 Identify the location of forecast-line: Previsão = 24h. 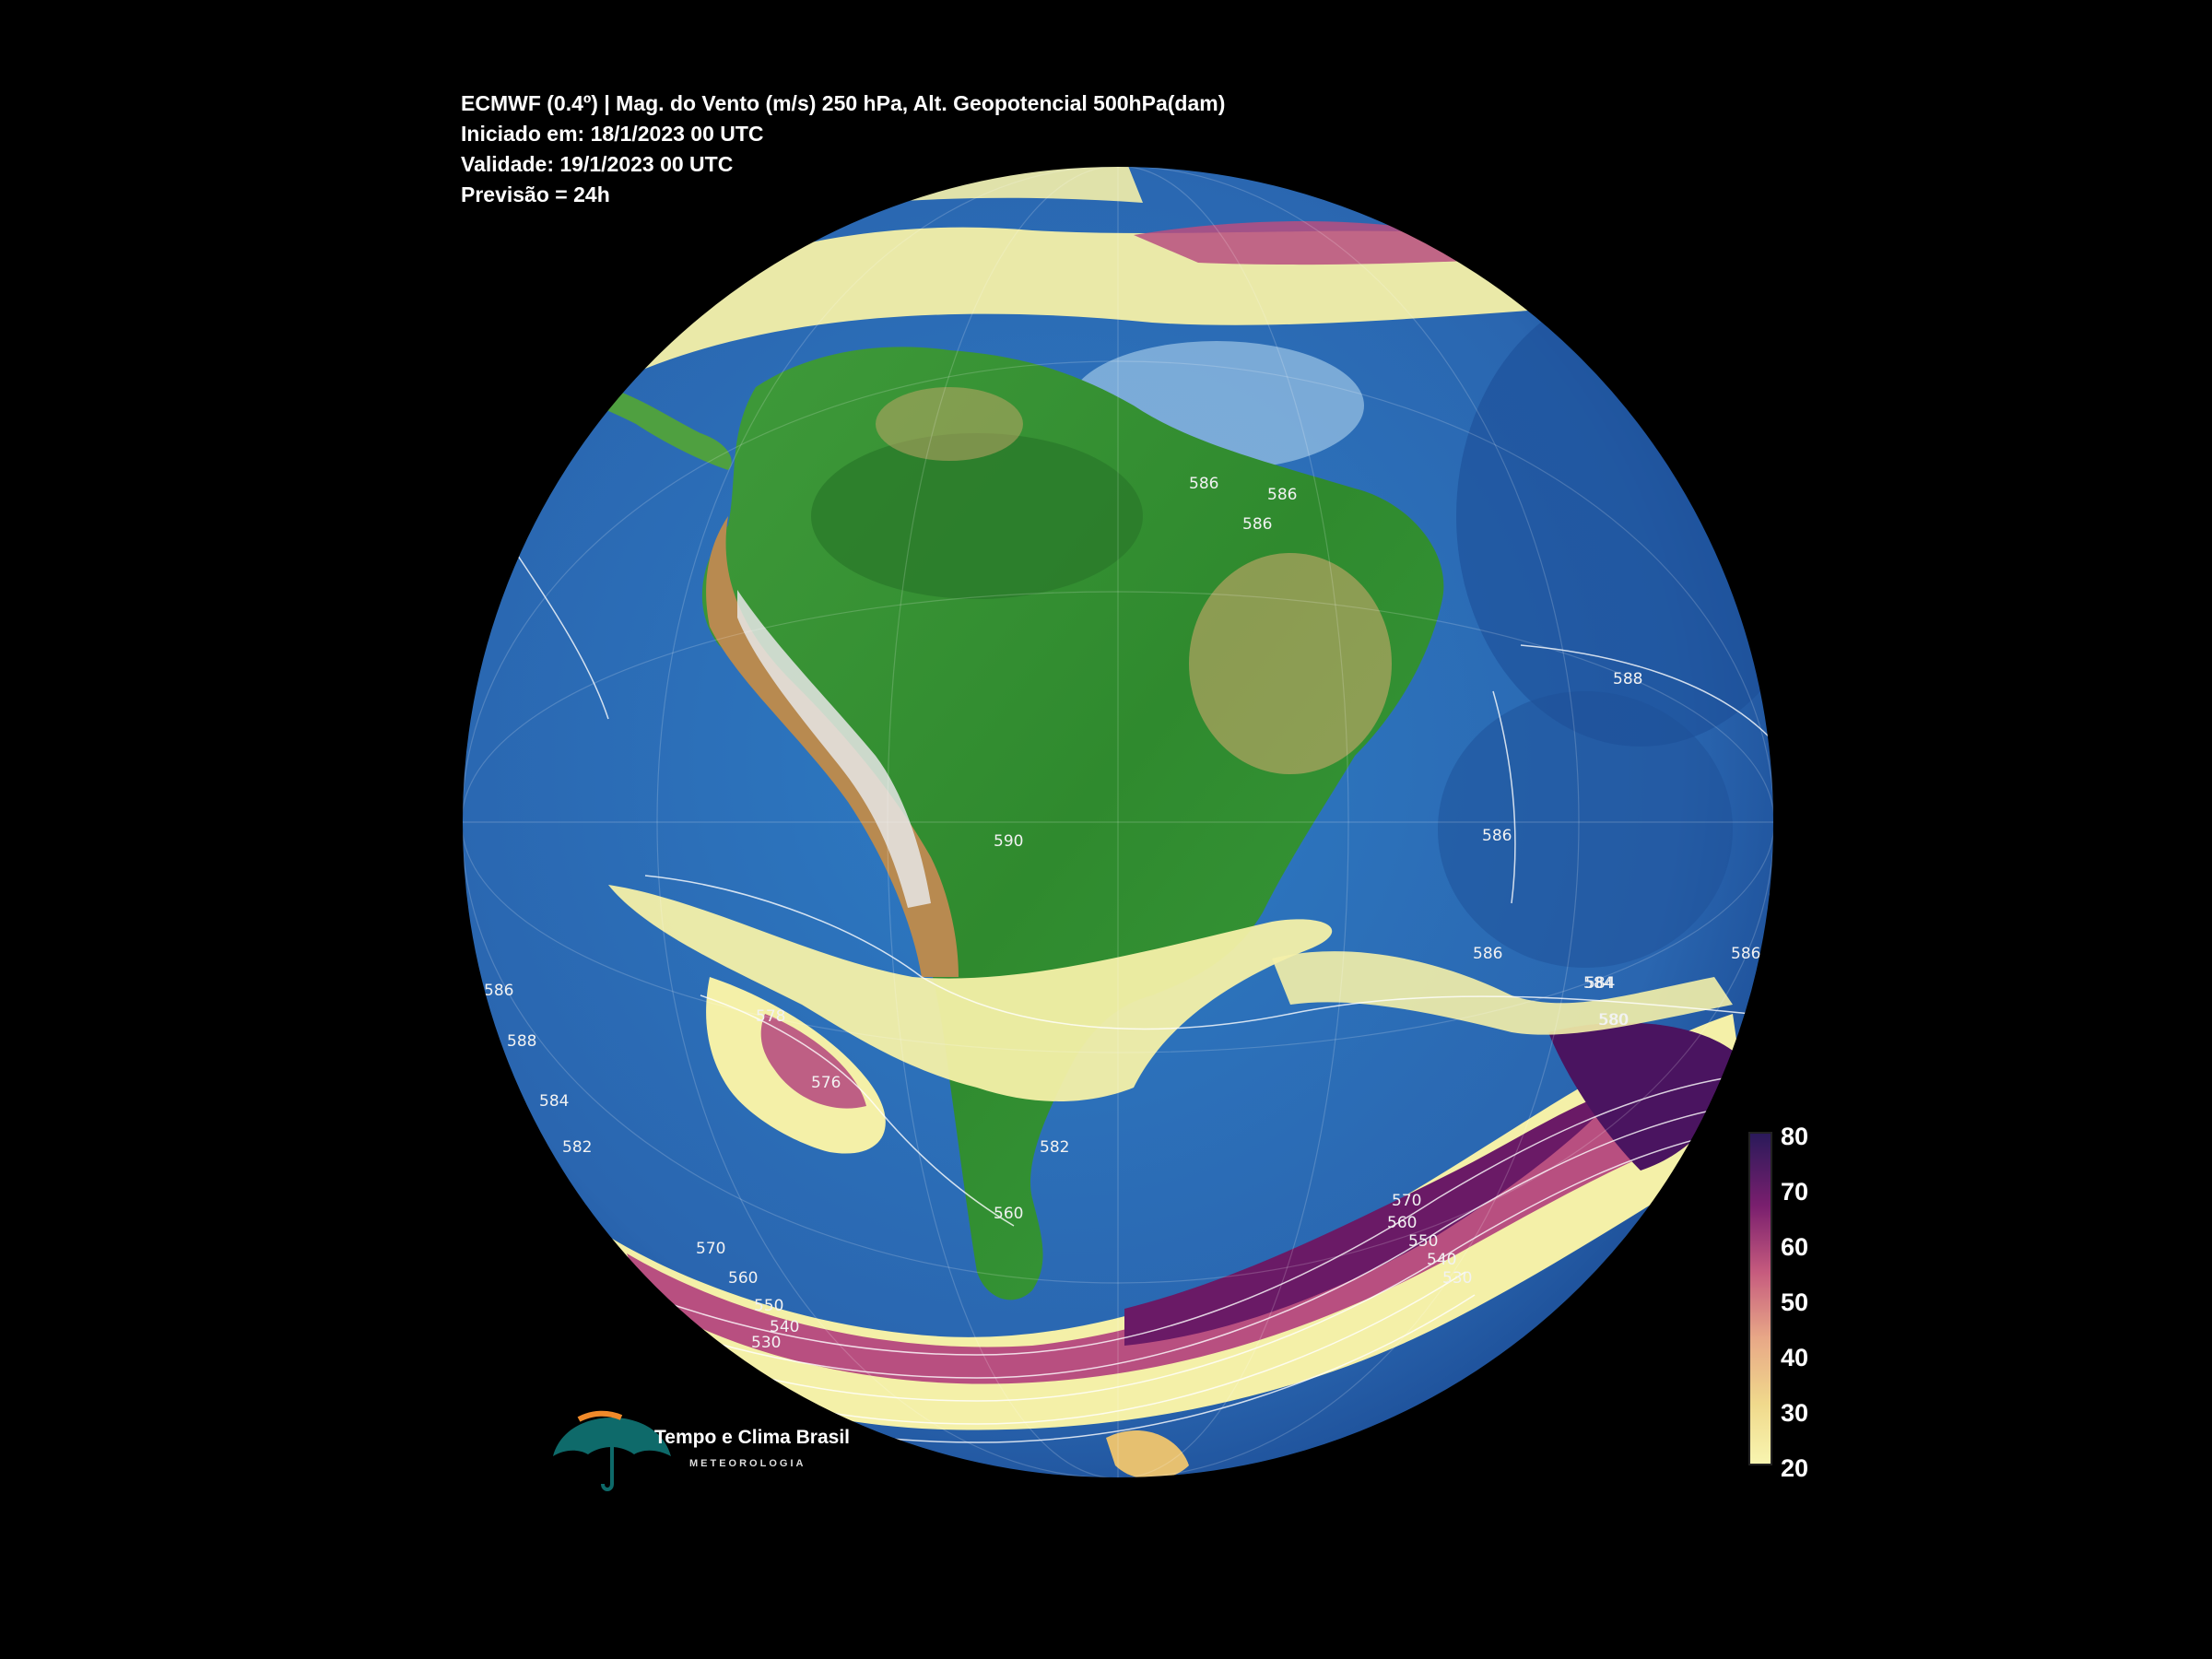
(535, 194).